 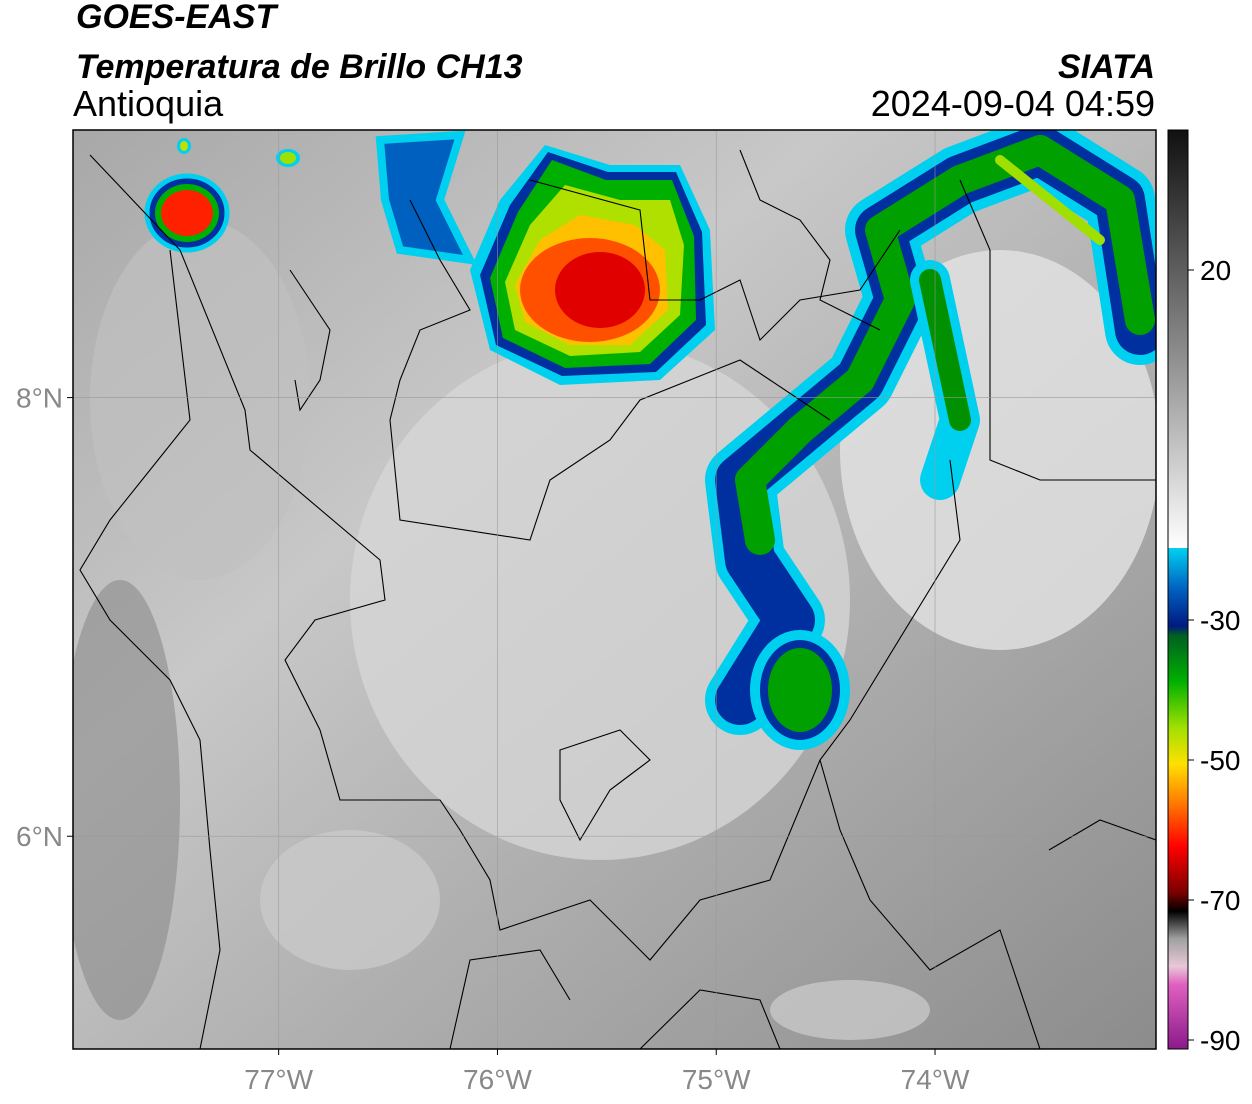 I want to click on colorbar-label: 20, so click(x=1215, y=270).